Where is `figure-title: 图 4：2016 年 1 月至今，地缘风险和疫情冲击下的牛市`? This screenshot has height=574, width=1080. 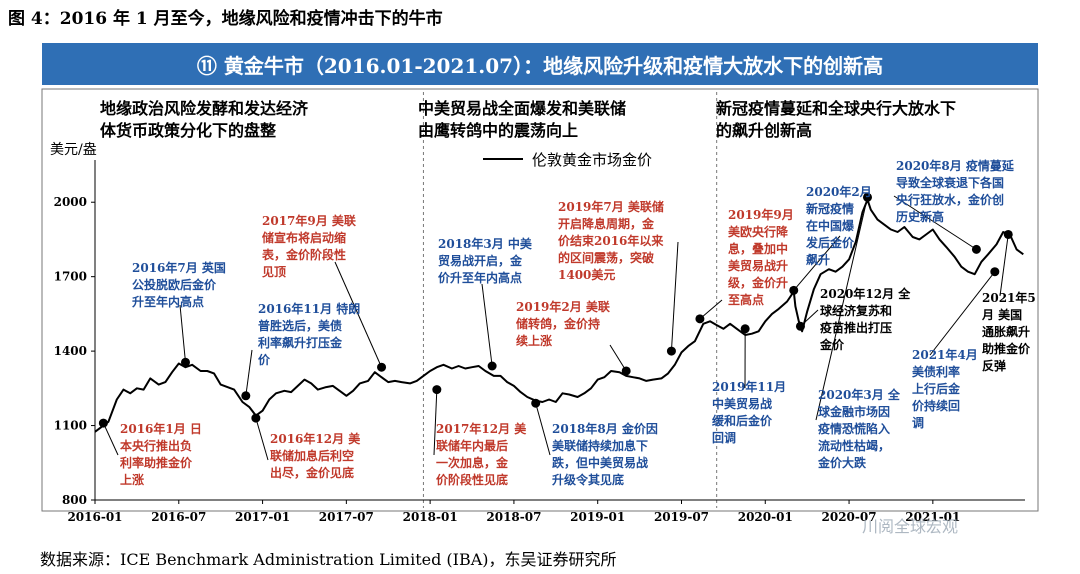 figure-title: 图 4：2016 年 1 月至今，地缘风险和疫情冲击下的牛市 is located at coordinates (225, 19).